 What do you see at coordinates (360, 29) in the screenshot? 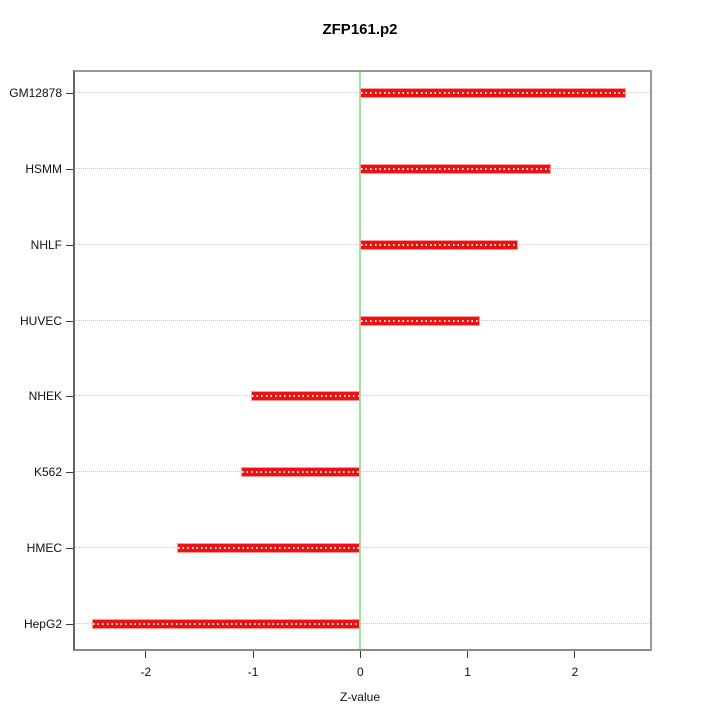
I see `chart-title: ZFP161.p2` at bounding box center [360, 29].